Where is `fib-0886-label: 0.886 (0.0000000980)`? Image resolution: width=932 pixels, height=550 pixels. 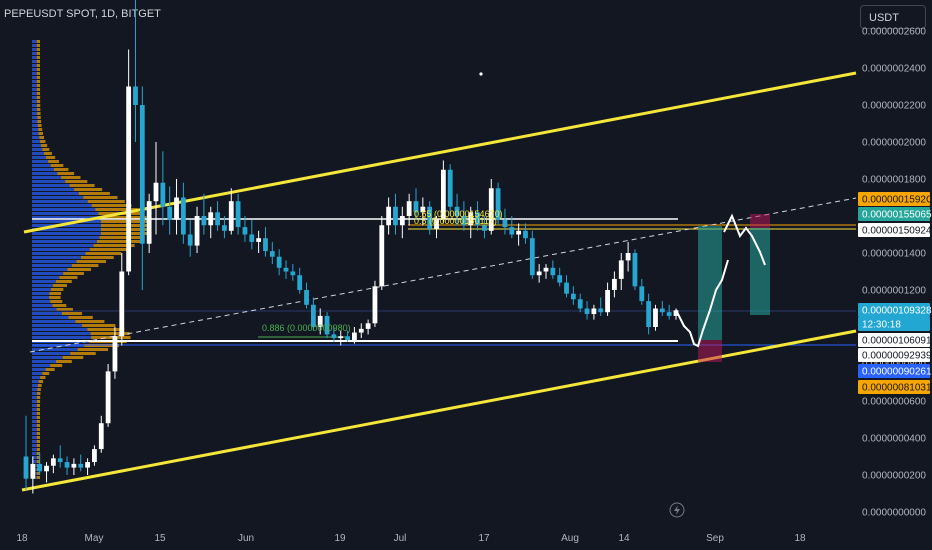
fib-0886-label: 0.886 (0.0000000980) is located at coordinates (306, 328).